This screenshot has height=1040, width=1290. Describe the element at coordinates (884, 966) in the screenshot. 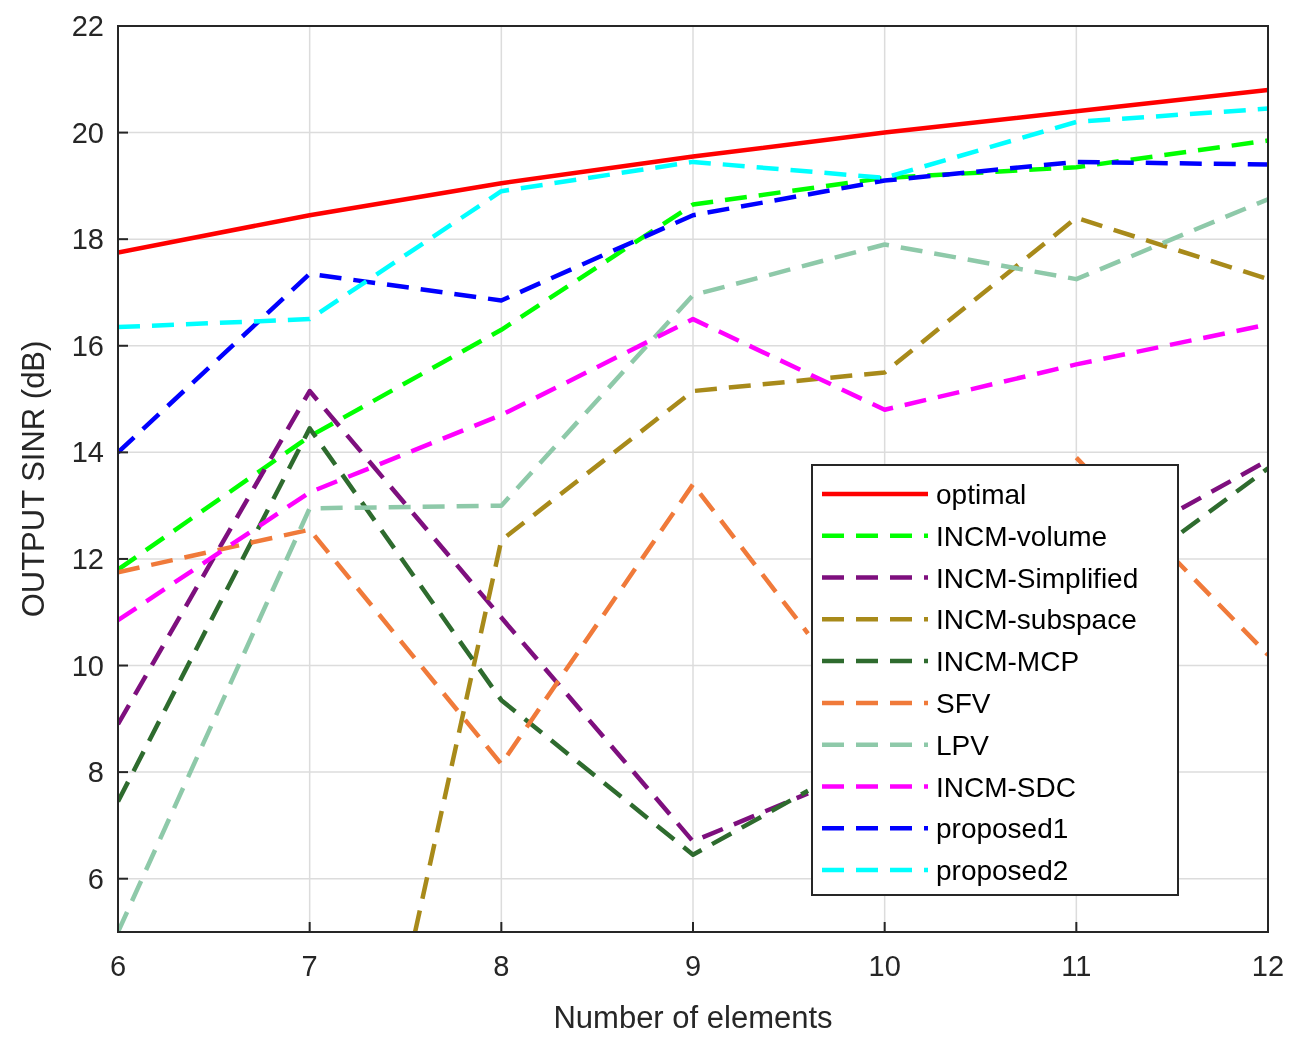

I see `x-tick-label: 10` at that location.